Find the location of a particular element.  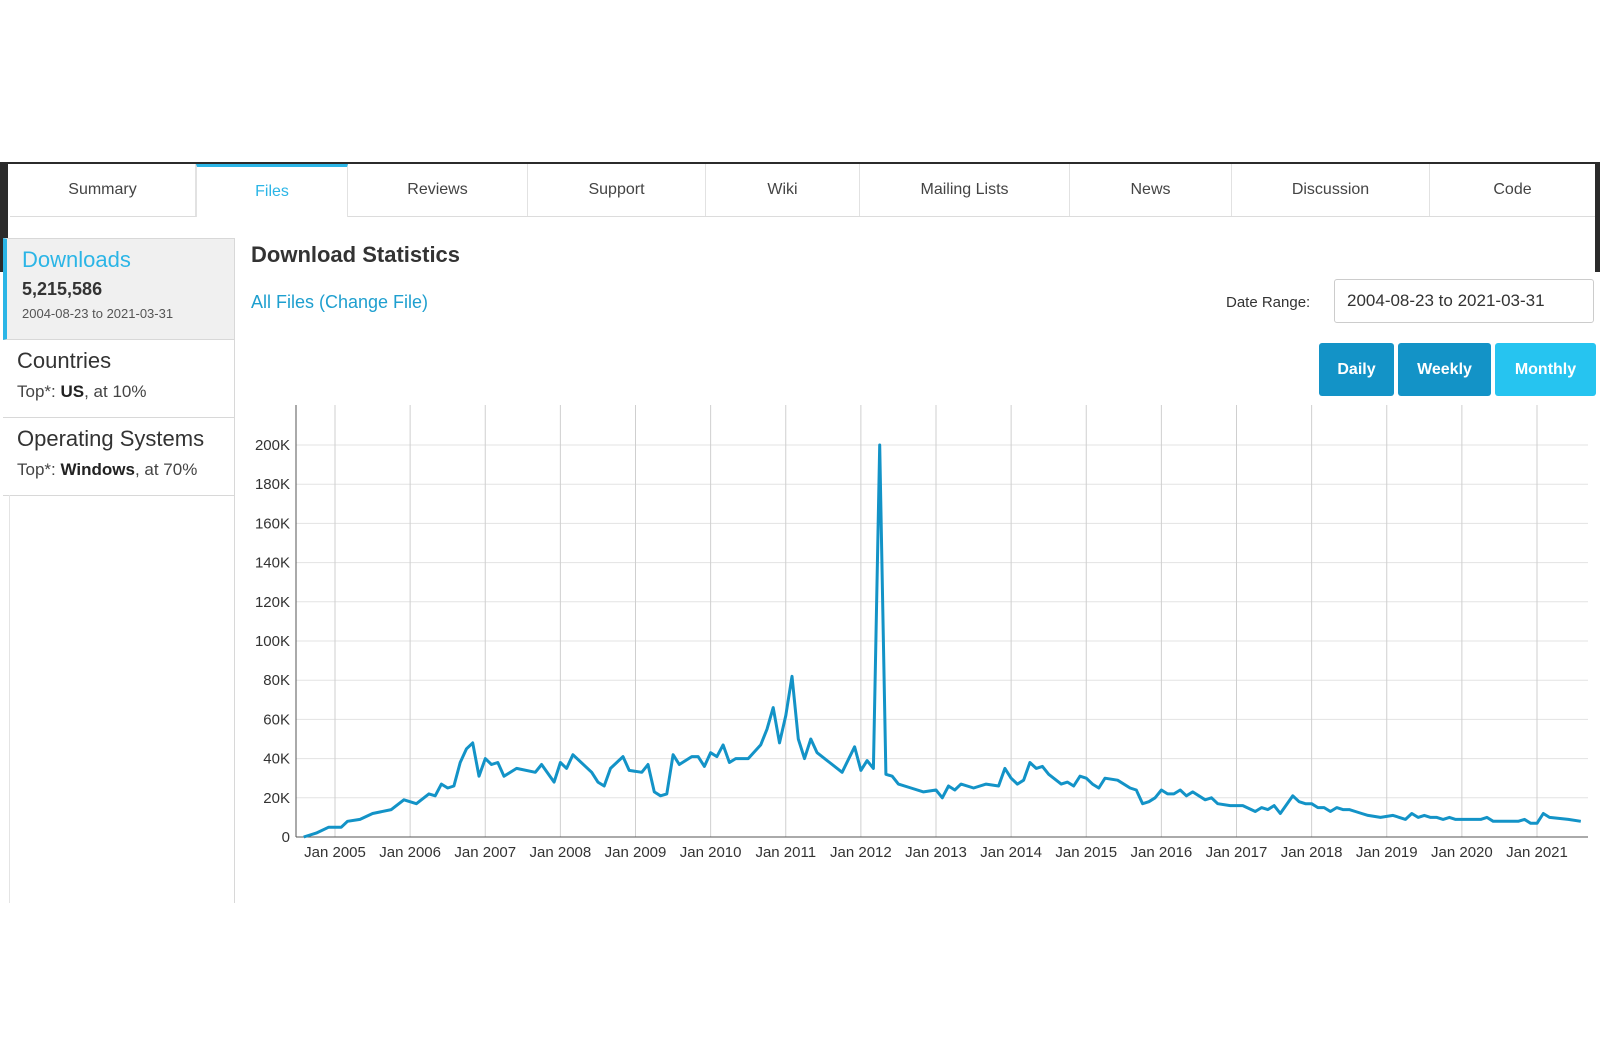

x-tick-label: Jan 2017 is located at coordinates (1237, 852).